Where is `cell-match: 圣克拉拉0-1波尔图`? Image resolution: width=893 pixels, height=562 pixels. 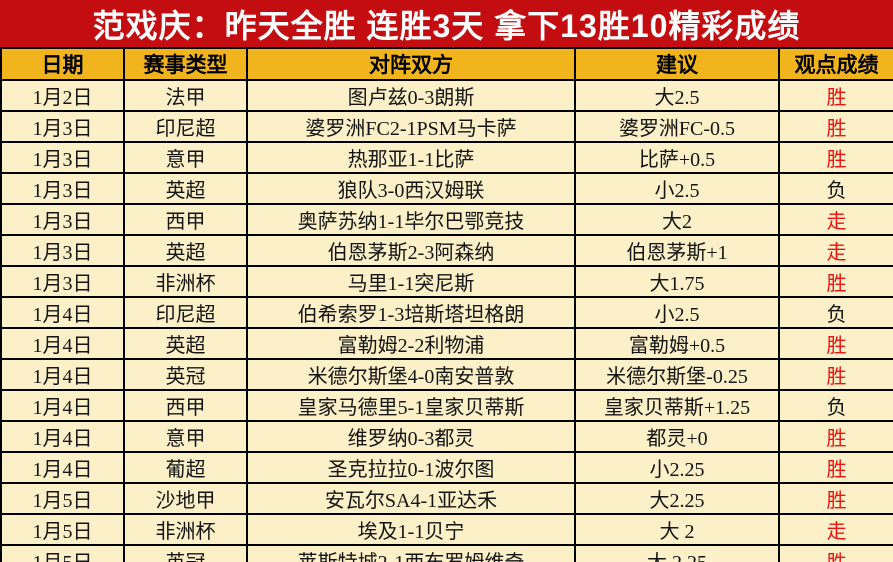 cell-match: 圣克拉拉0-1波尔图 is located at coordinates (411, 467).